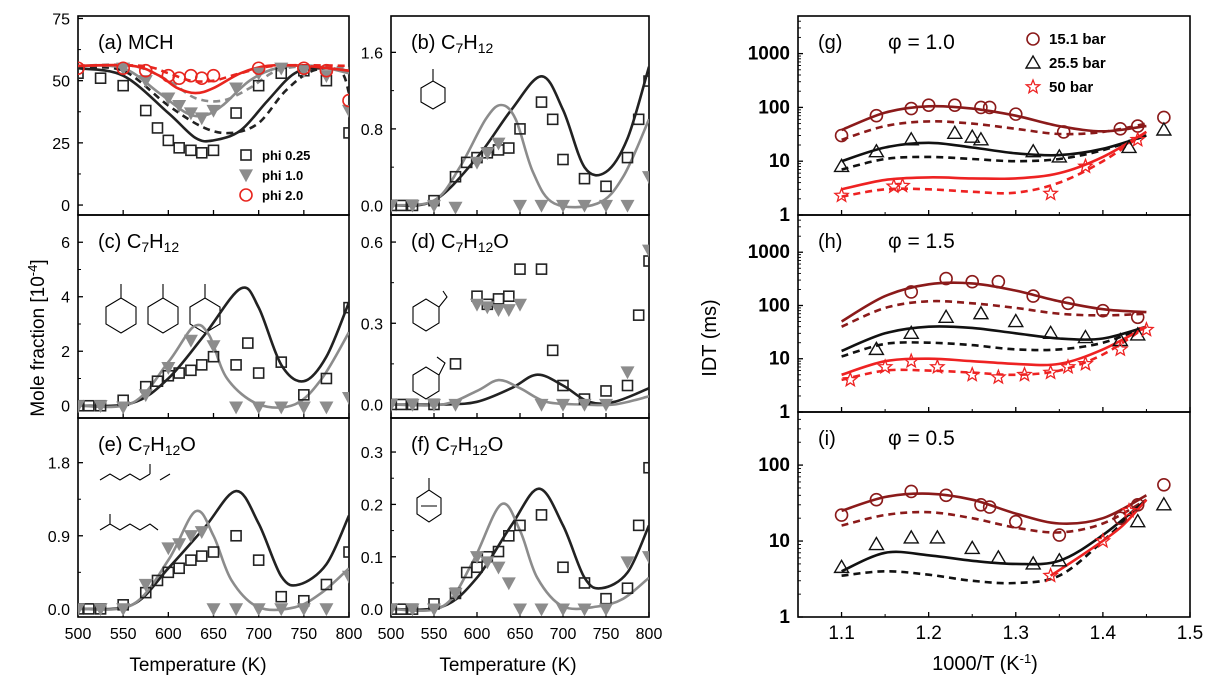 The width and height of the screenshot is (1212, 680). I want to click on y-tick-label: 0.3, so click(372, 324).